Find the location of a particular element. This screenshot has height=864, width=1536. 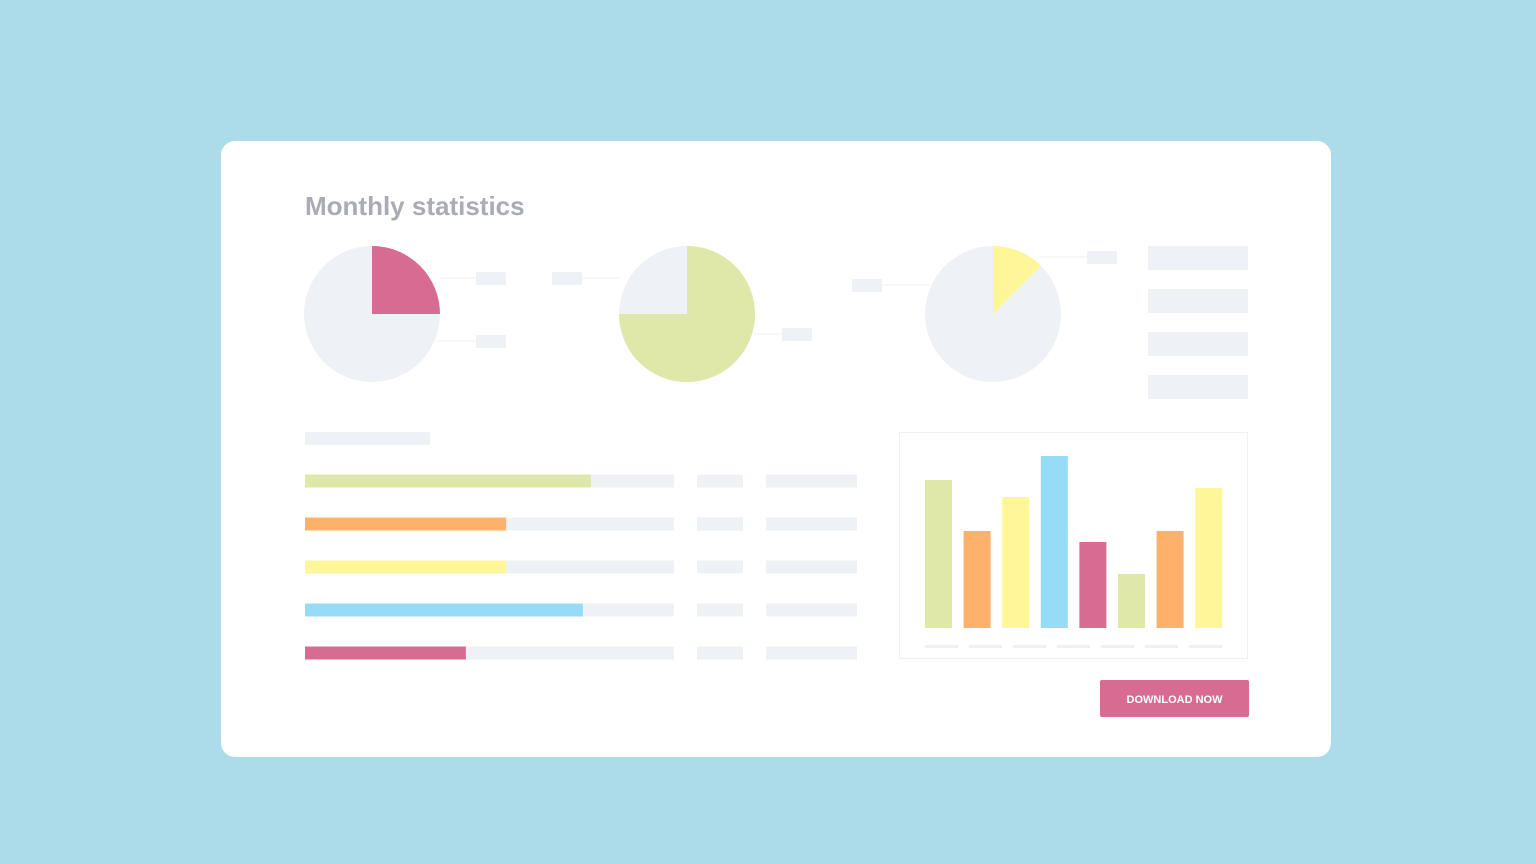

title: Monthly statistics is located at coordinates (415, 206).